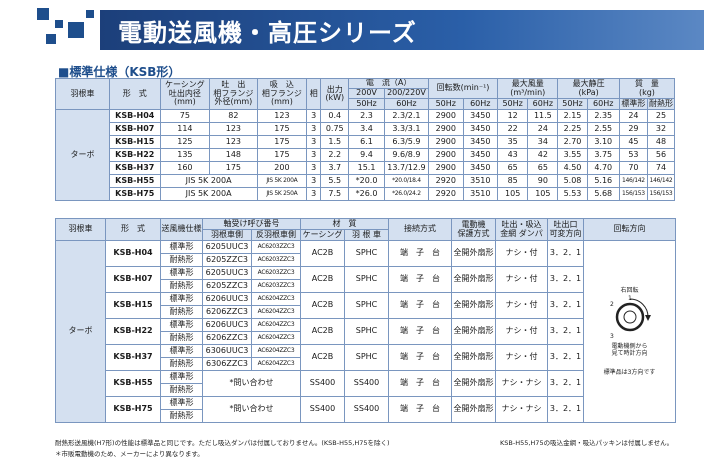 The height and width of the screenshot is (460, 704). I want to click on detail-h-port: 吐出口 可変方向, so click(565, 229).